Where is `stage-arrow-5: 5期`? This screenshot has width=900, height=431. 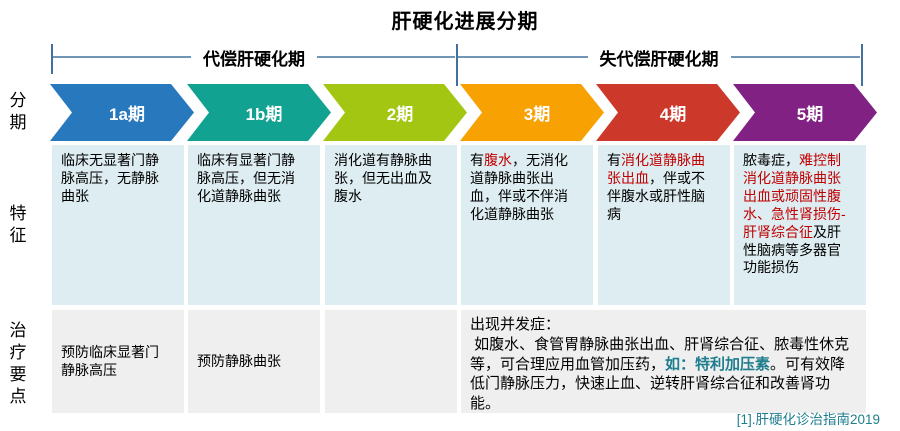 stage-arrow-5: 5期 is located at coordinates (805, 112).